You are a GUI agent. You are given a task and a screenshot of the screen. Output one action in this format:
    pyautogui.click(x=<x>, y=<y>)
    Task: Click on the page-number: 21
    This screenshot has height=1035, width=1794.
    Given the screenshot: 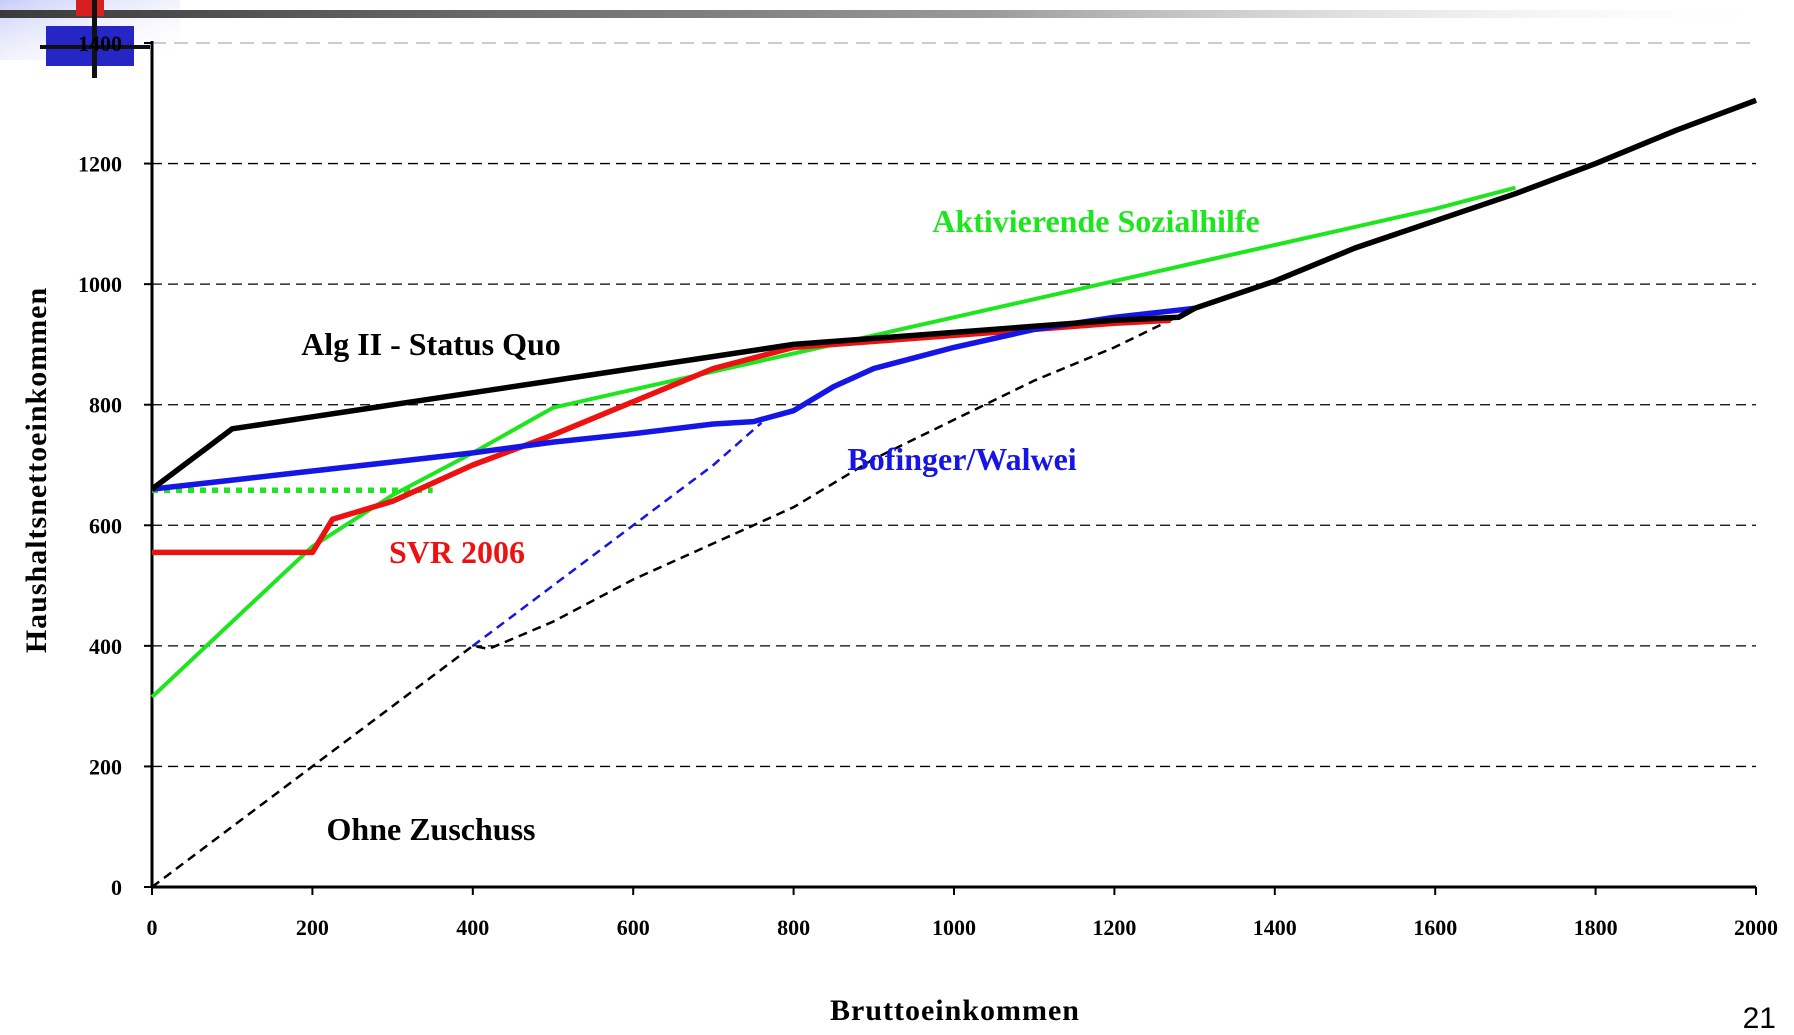 What is the action you would take?
    pyautogui.click(x=1759, y=1016)
    